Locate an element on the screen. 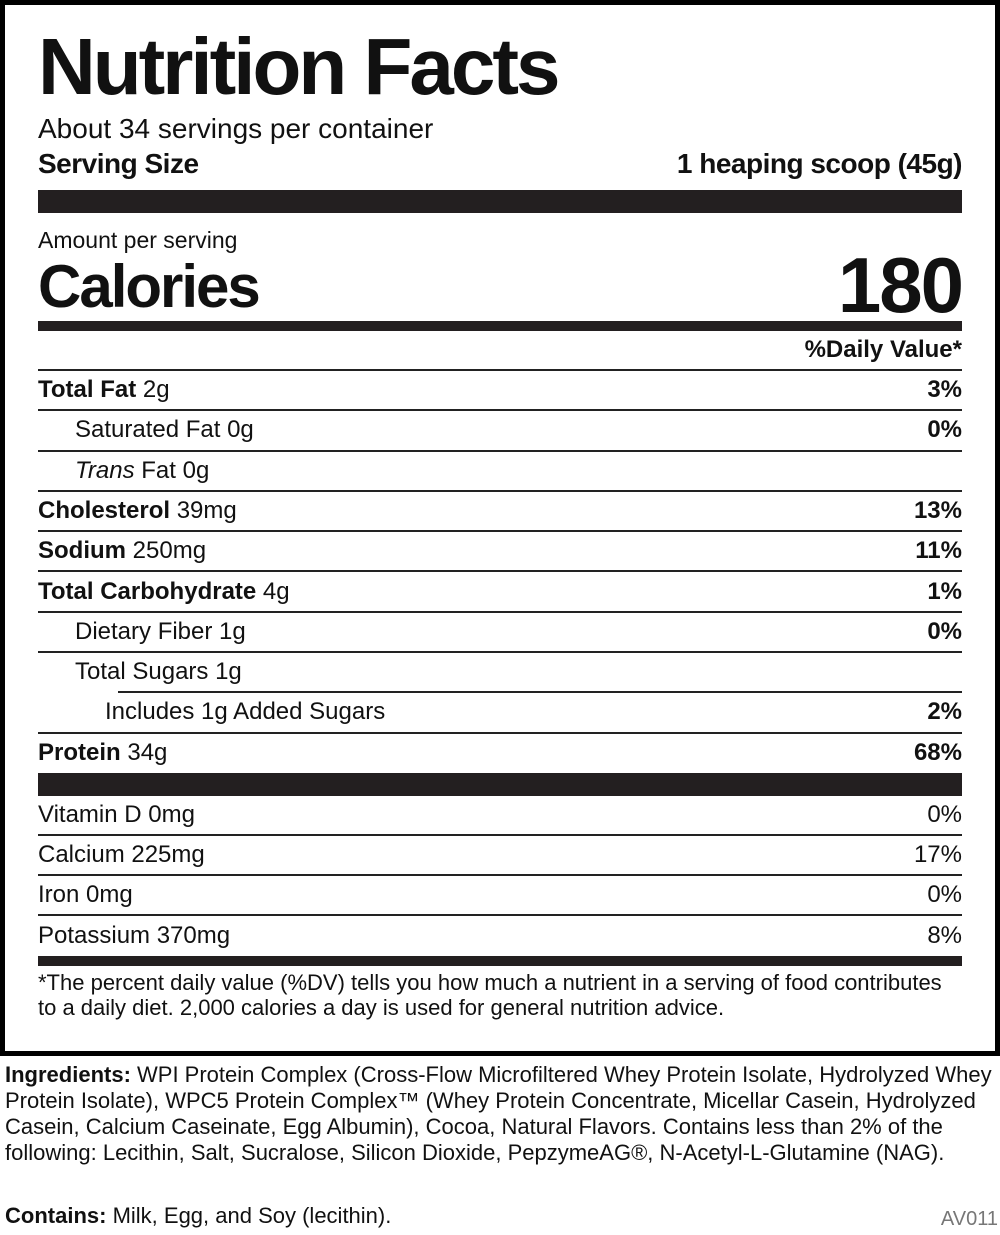  calories-row: Calories 180 is located at coordinates (501, 285).